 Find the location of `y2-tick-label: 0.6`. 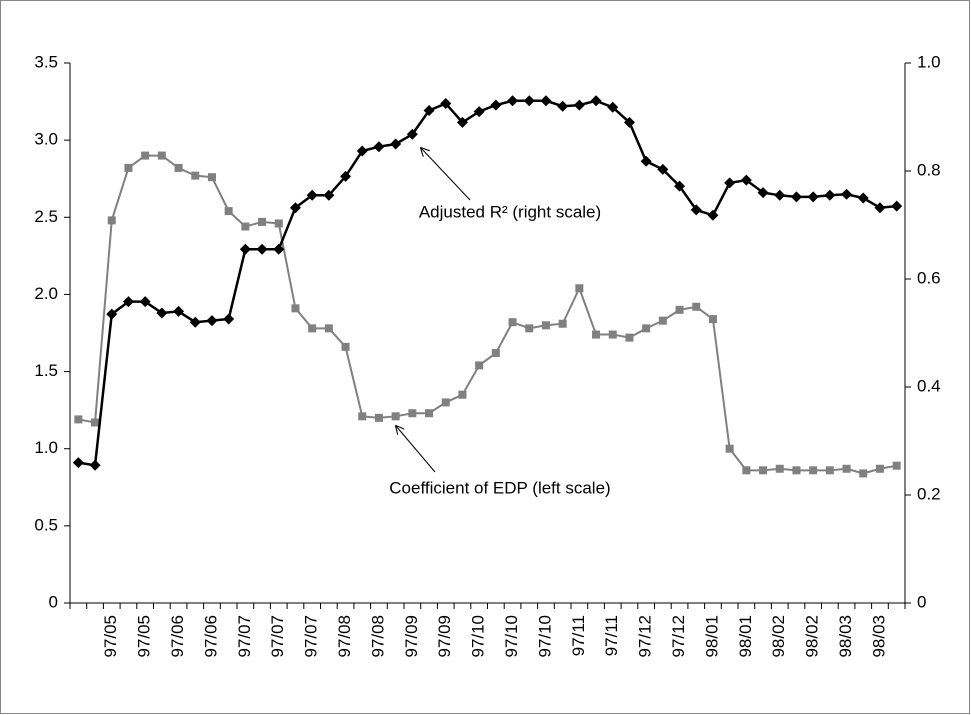

y2-tick-label: 0.6 is located at coordinates (929, 277).